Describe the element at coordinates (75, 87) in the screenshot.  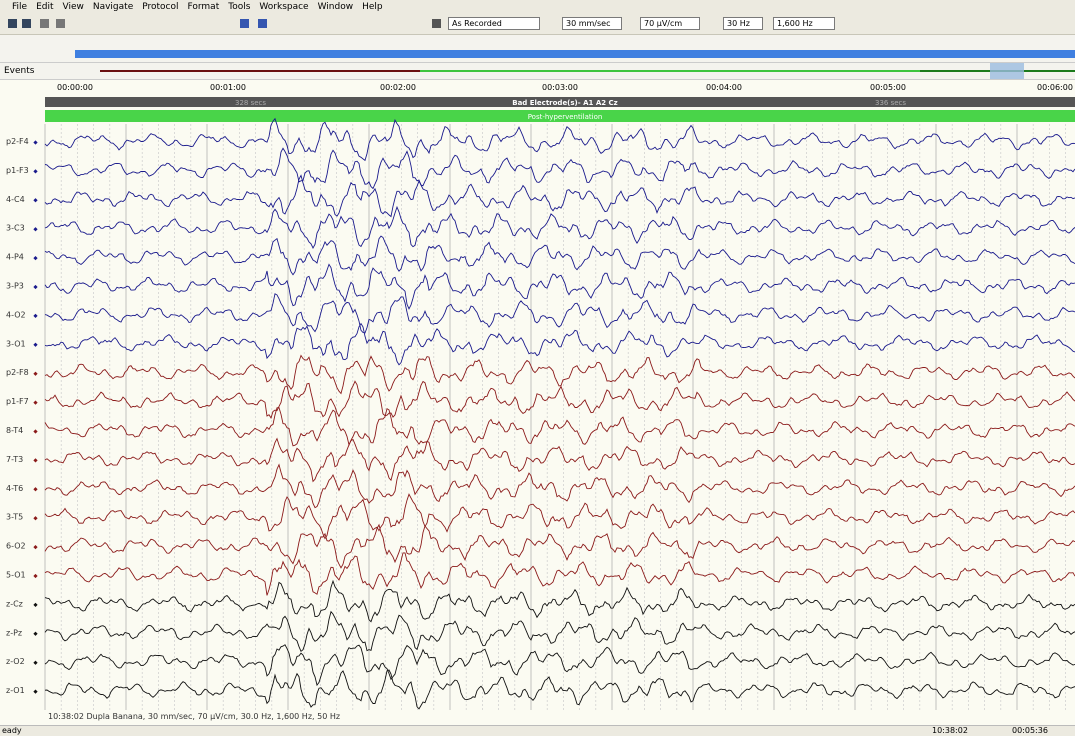
I see `time-label: 00:00:00` at that location.